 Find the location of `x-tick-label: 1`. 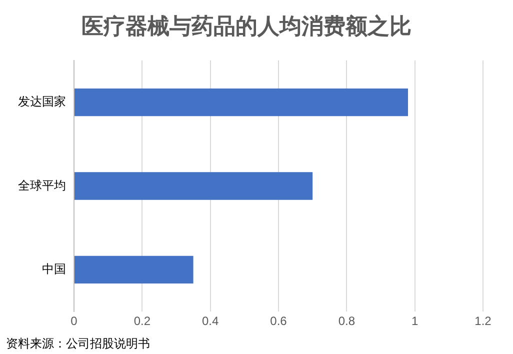

x-tick-label: 1 is located at coordinates (414, 321).